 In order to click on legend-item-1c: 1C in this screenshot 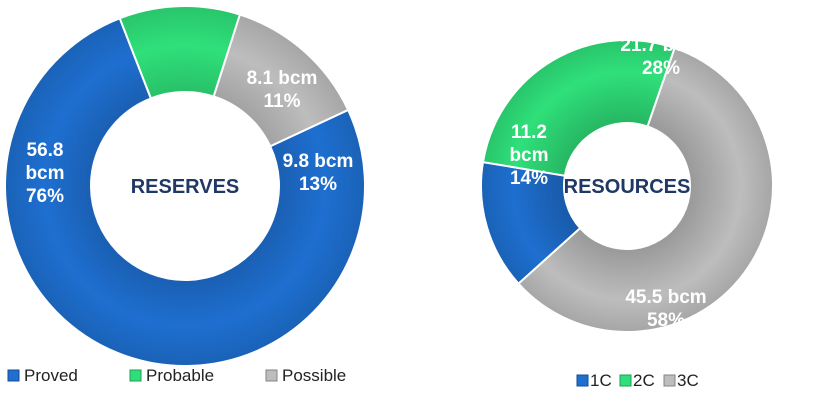, I will do `click(594, 380)`.